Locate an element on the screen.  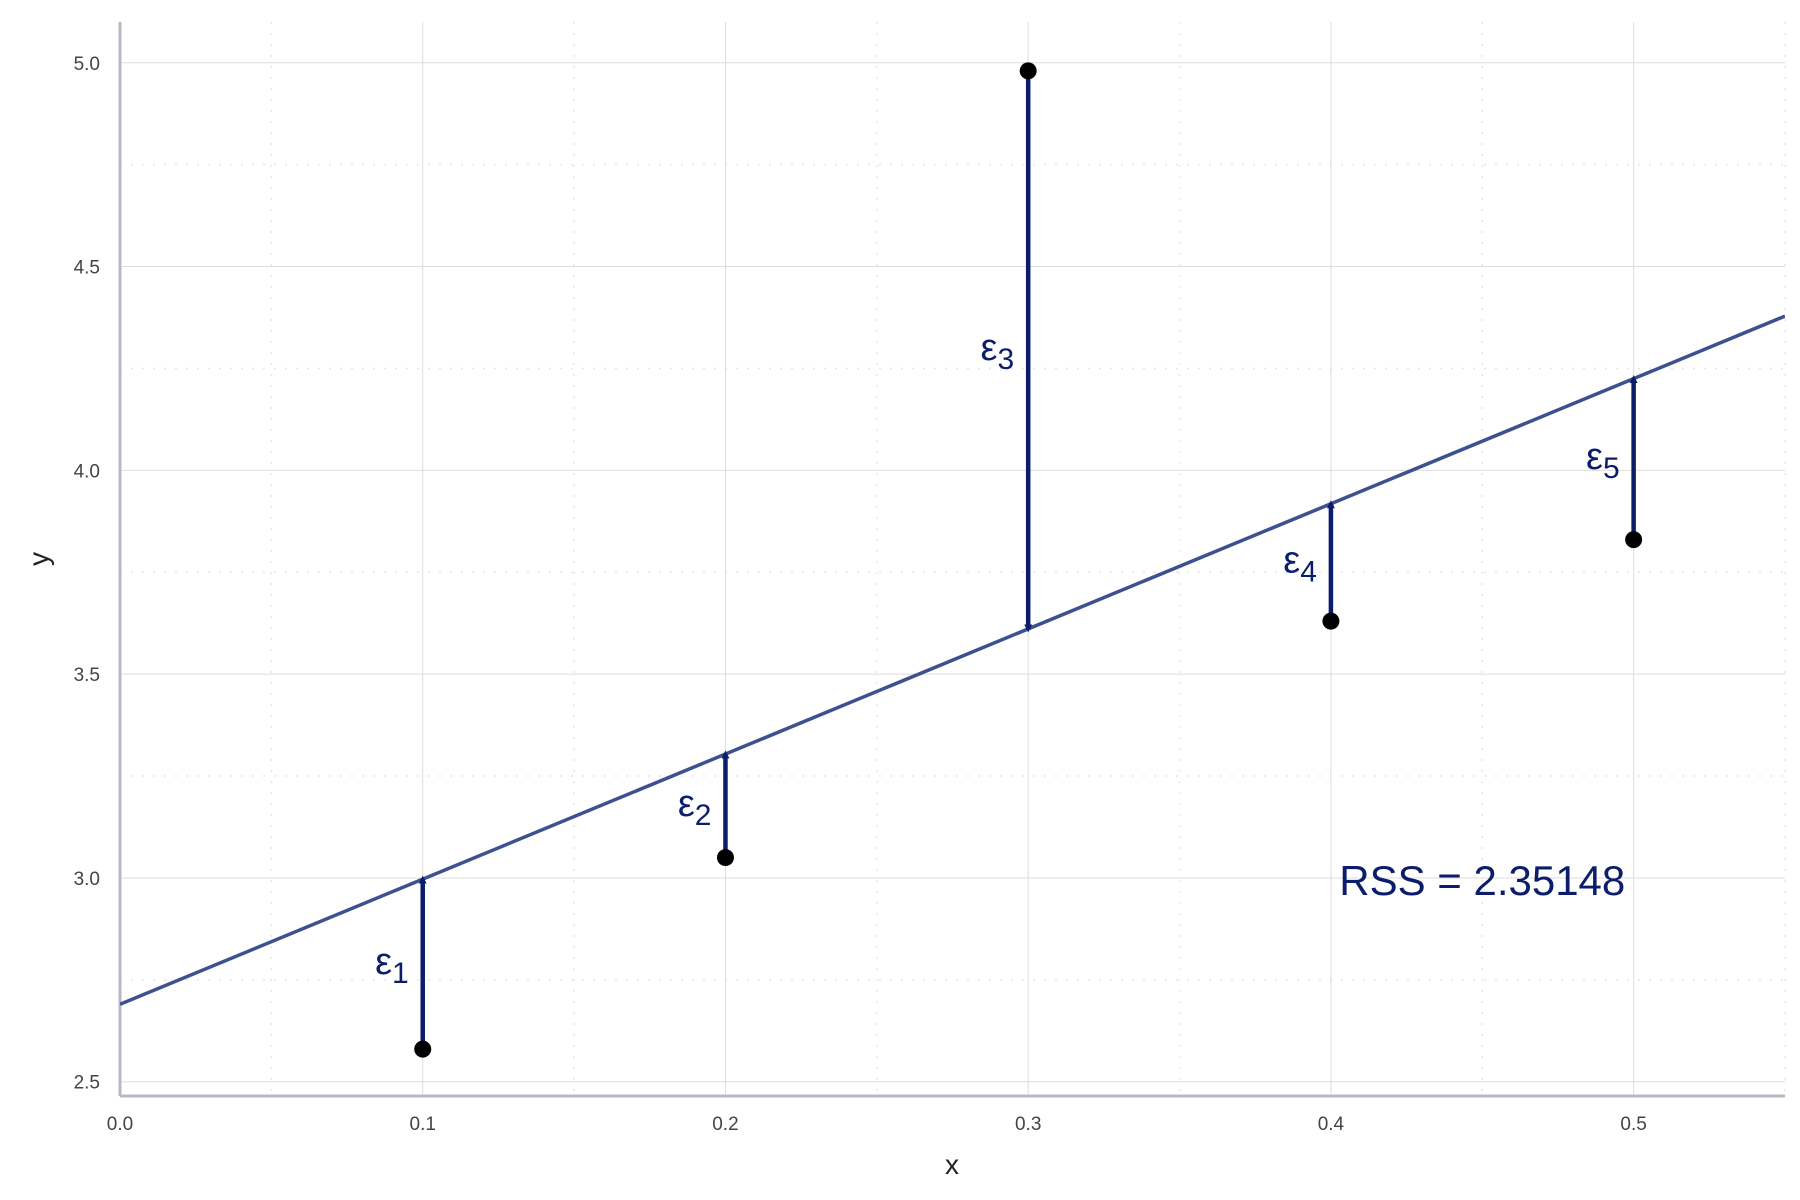
y-tick-label: 3.5 is located at coordinates (87, 675).